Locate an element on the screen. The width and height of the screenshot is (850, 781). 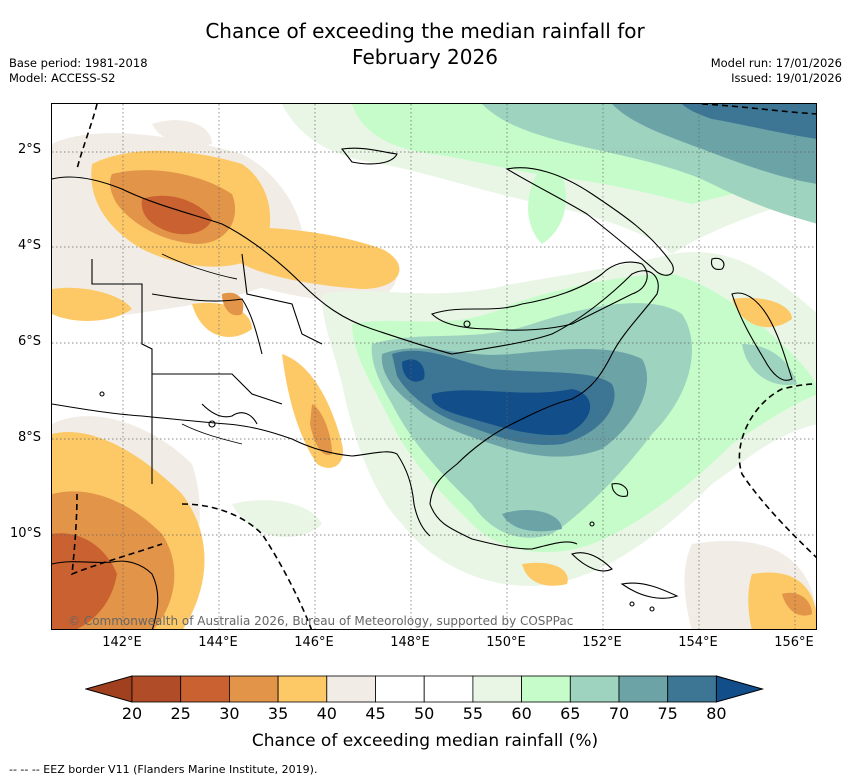
colorbar is located at coordinates (425, 689).